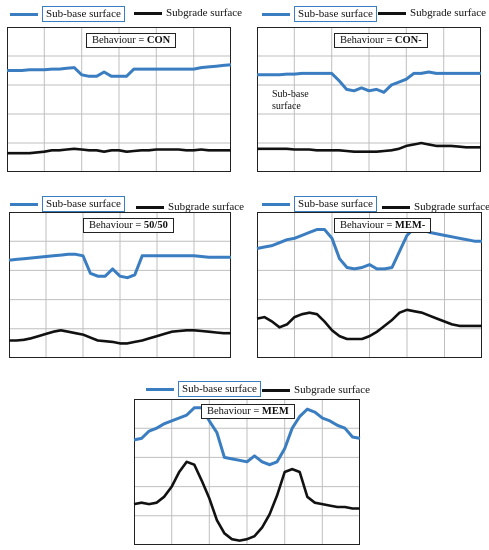 Image resolution: width=489 pixels, height=550 pixels. Describe the element at coordinates (410, 225) in the screenshot. I see `behaviour-value: MEM-` at that location.